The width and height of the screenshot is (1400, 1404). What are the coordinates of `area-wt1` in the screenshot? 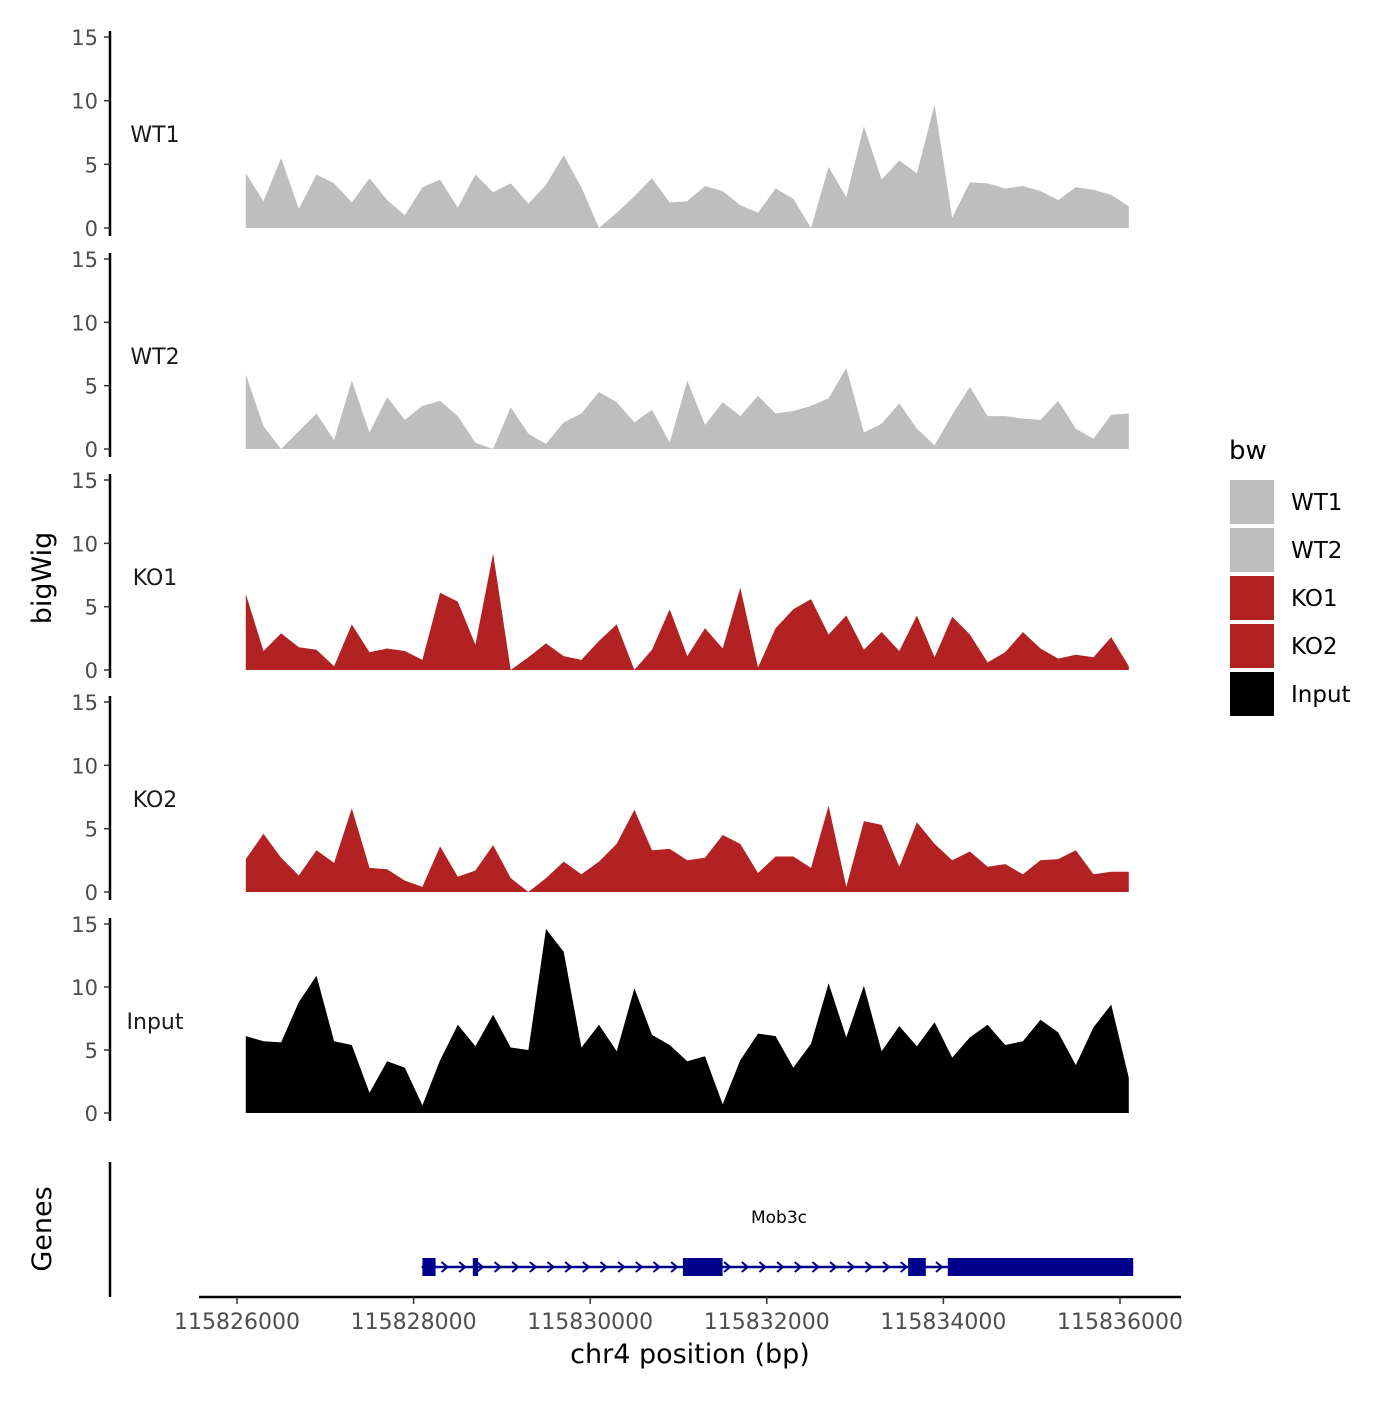 It's located at (687, 166).